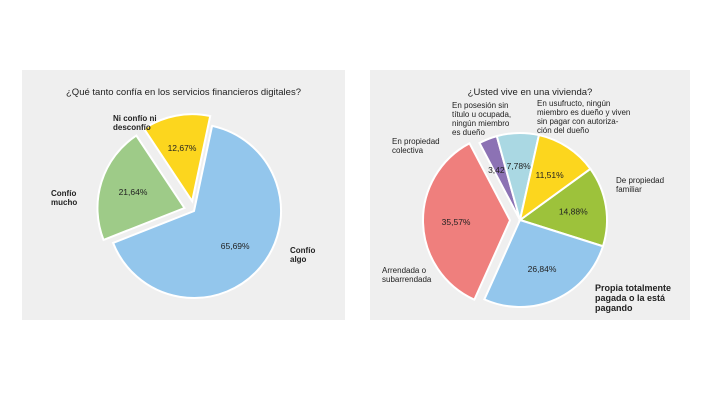 This screenshot has height=405, width=720. I want to click on pie-chart-trust: 65,69% 21,64% 12,67%, so click(189, 206).